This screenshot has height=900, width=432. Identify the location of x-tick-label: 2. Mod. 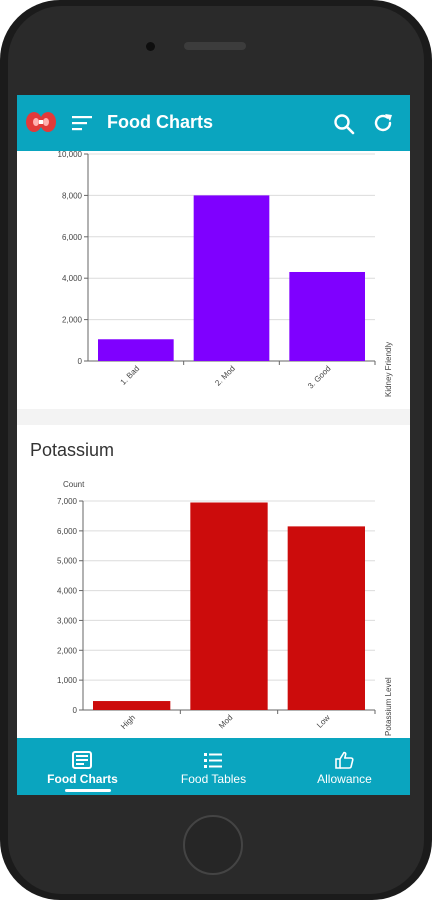
(225, 376).